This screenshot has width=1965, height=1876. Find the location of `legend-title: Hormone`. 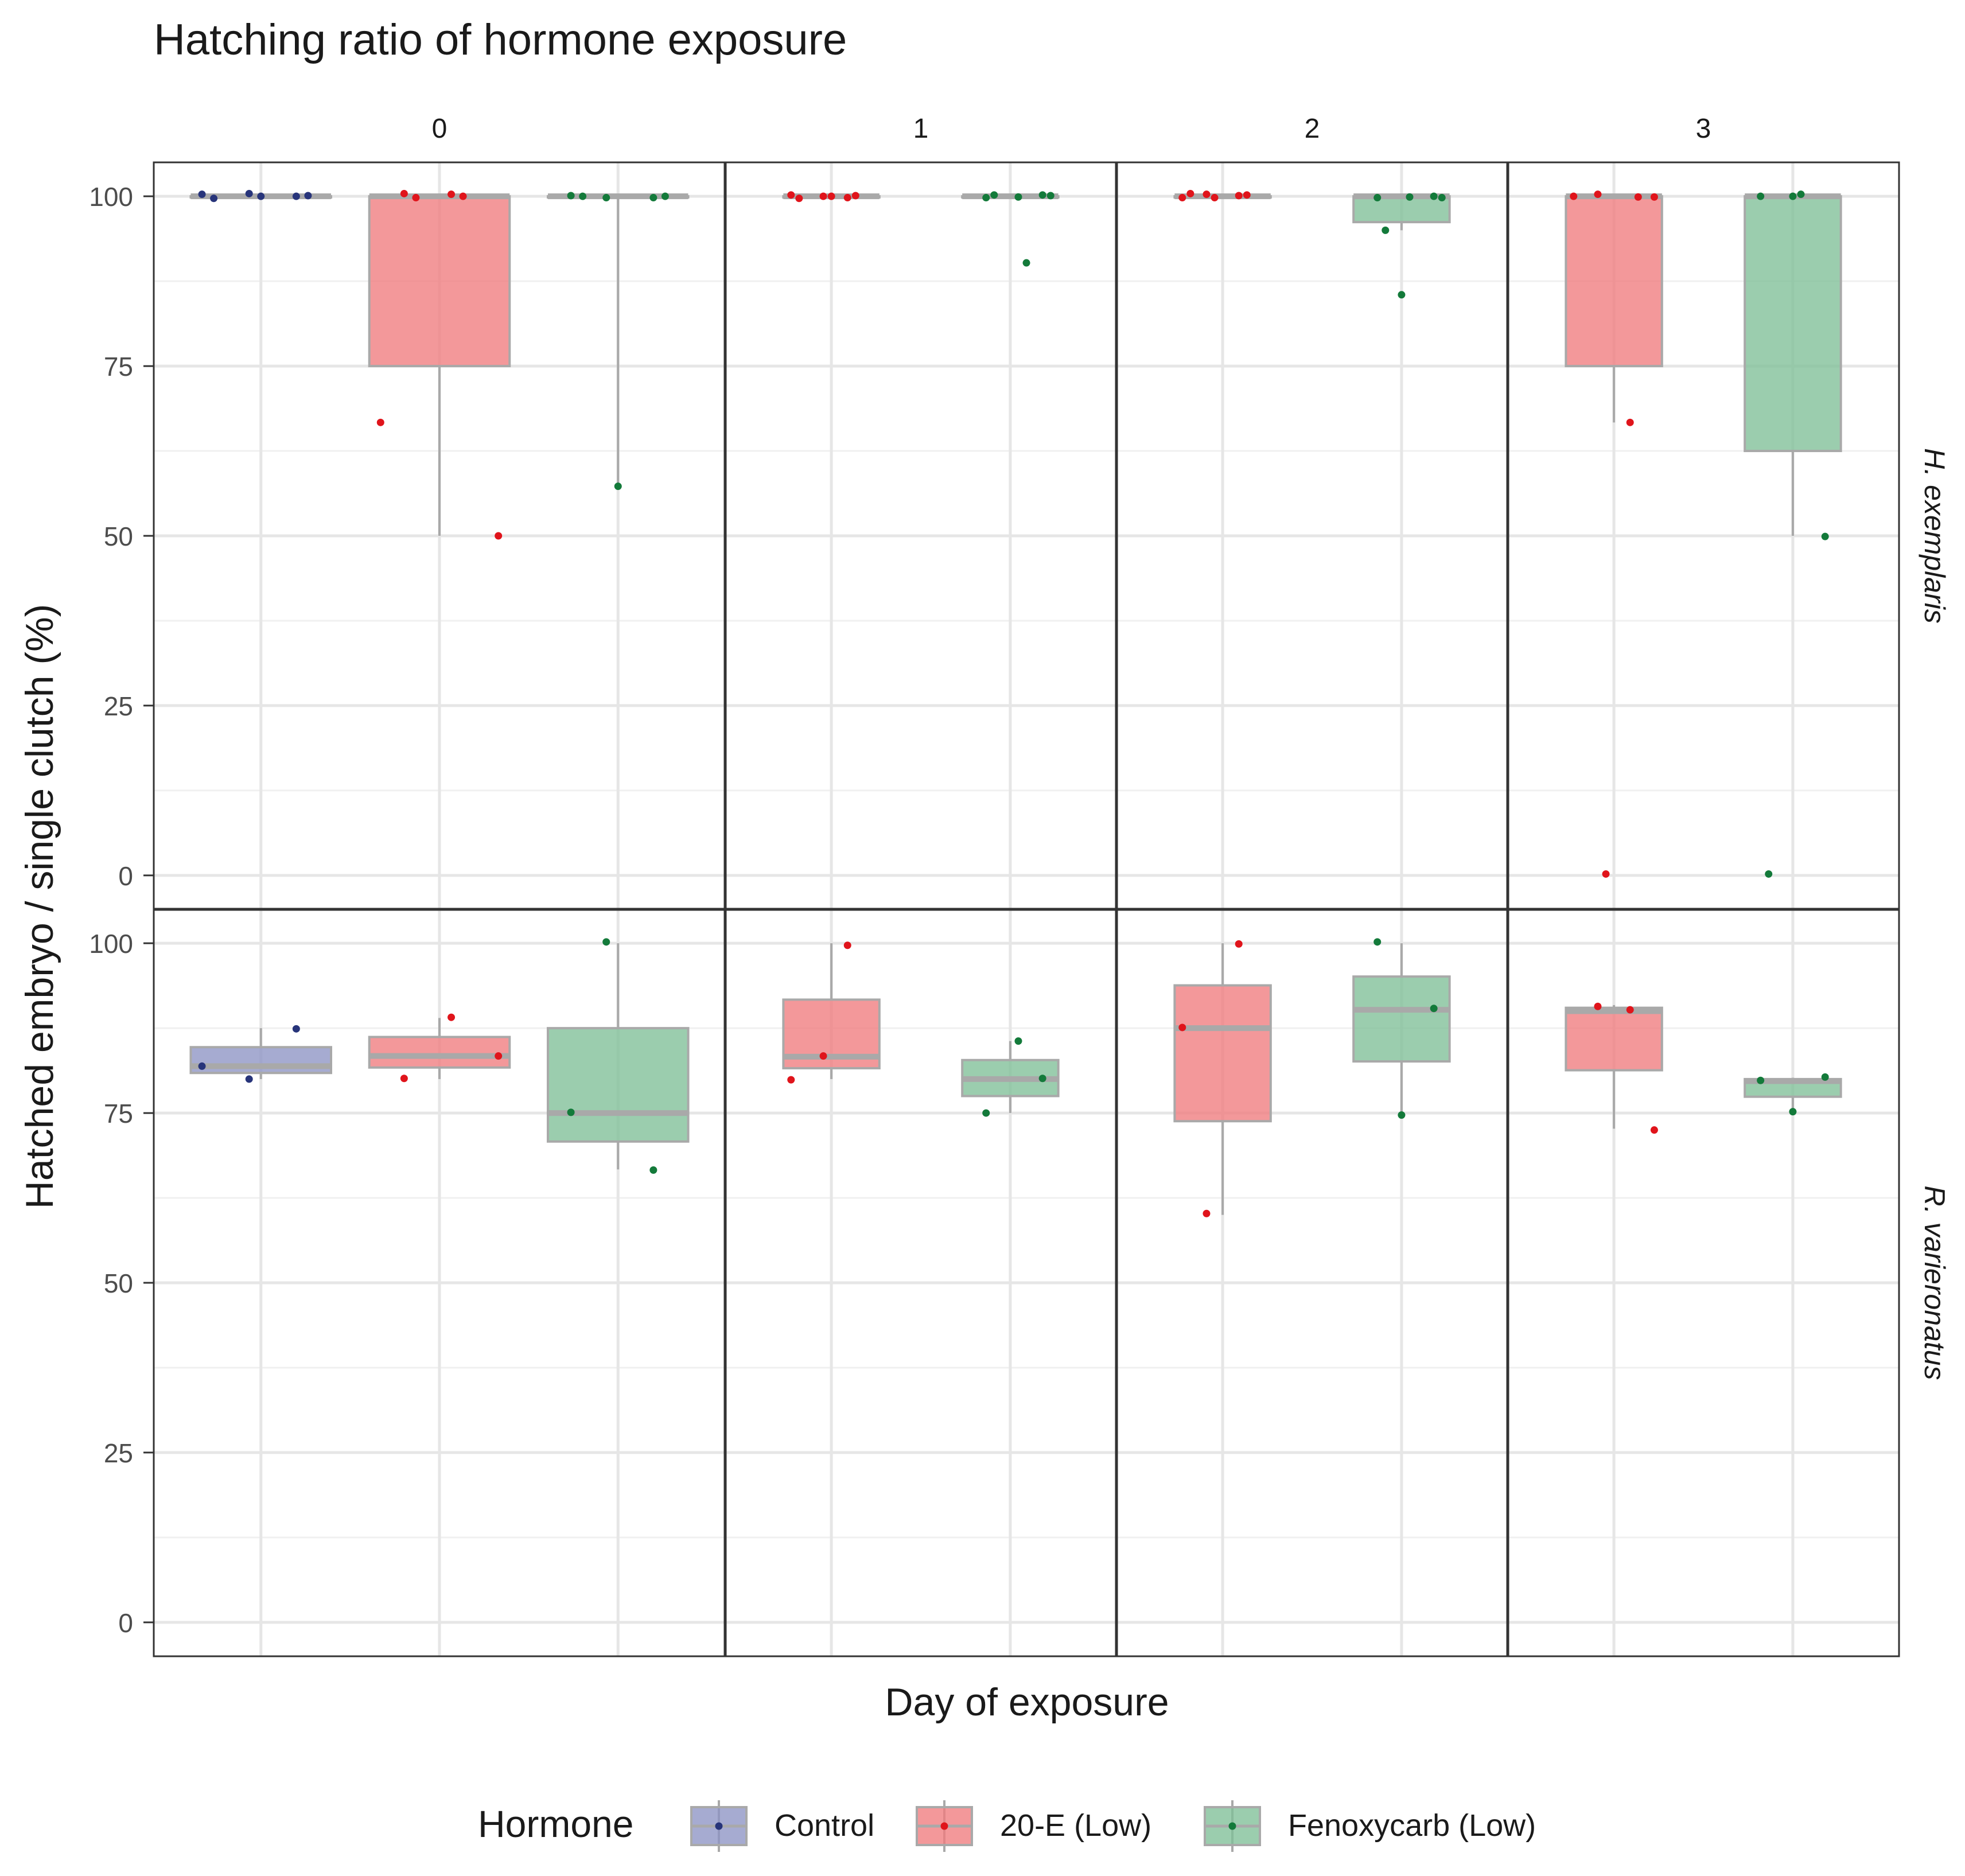

legend-title: Hormone is located at coordinates (555, 1824).